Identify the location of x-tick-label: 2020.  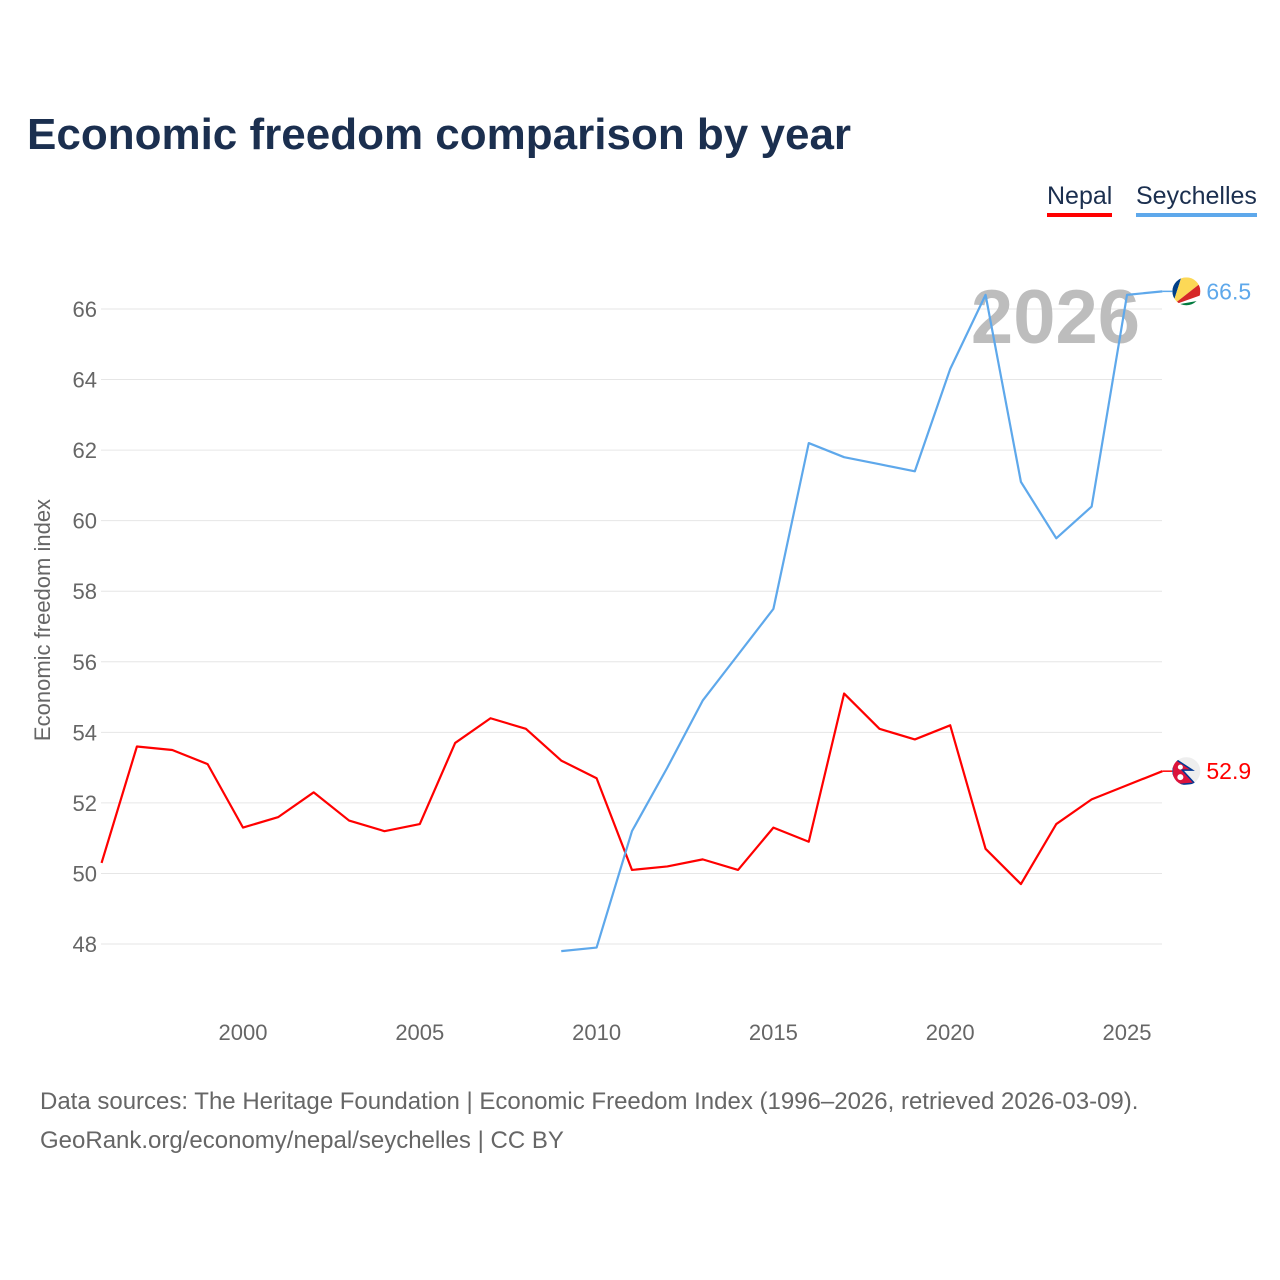
(950, 1032).